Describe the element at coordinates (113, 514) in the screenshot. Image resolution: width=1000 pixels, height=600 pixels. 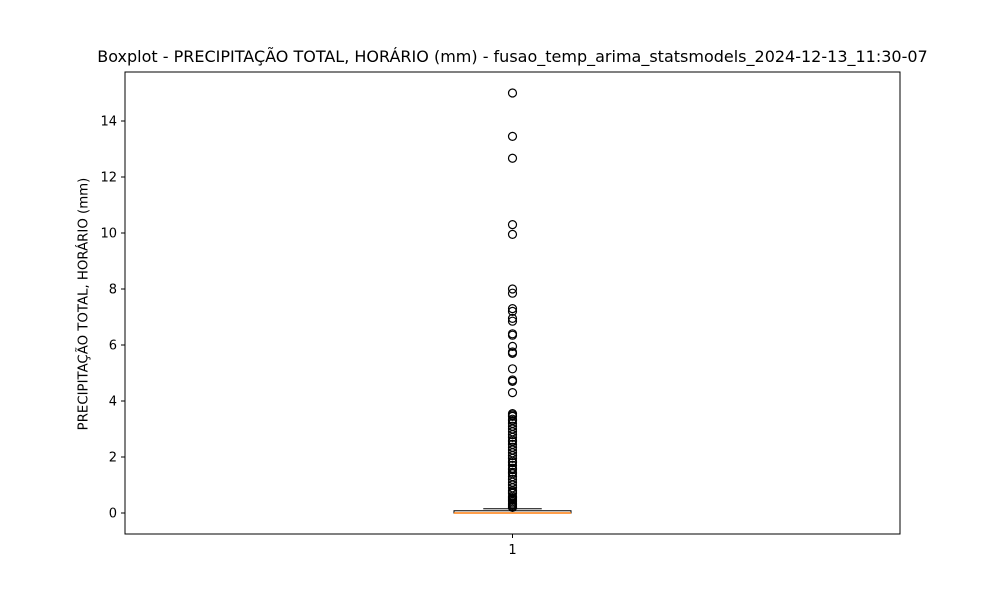
I see `y-tick-label: 0` at that location.